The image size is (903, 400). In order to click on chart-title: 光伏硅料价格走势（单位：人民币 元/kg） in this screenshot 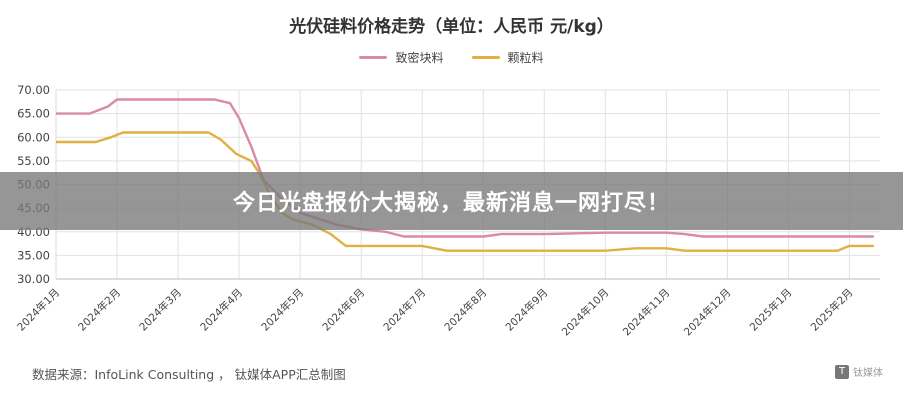, I will do `click(451, 27)`.